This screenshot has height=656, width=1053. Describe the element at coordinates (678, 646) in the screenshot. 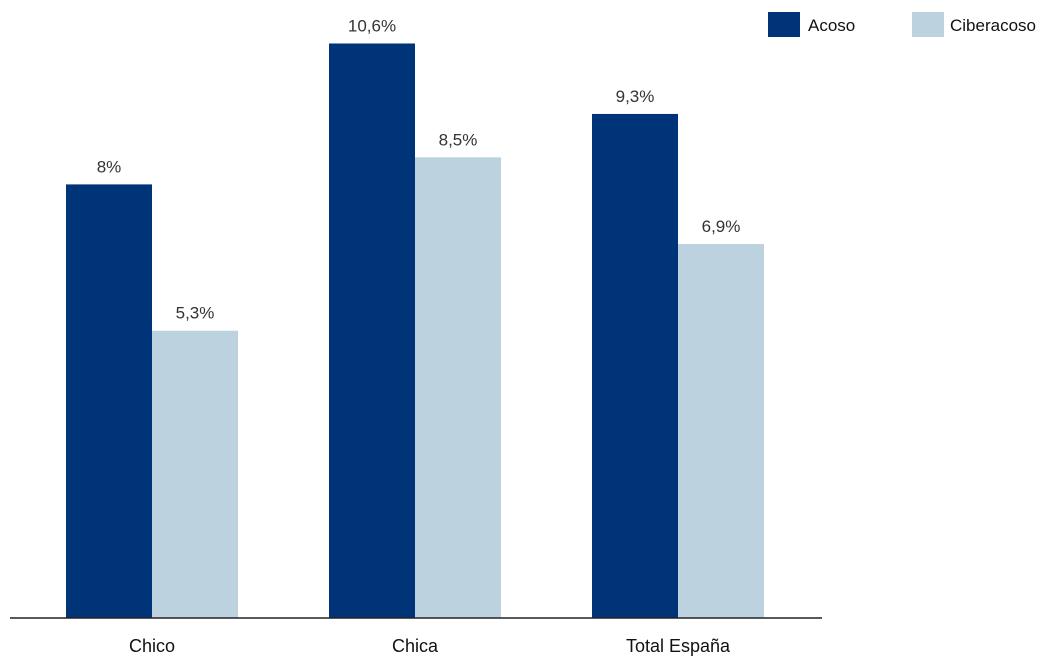

I see `category-label-3: Total España` at that location.